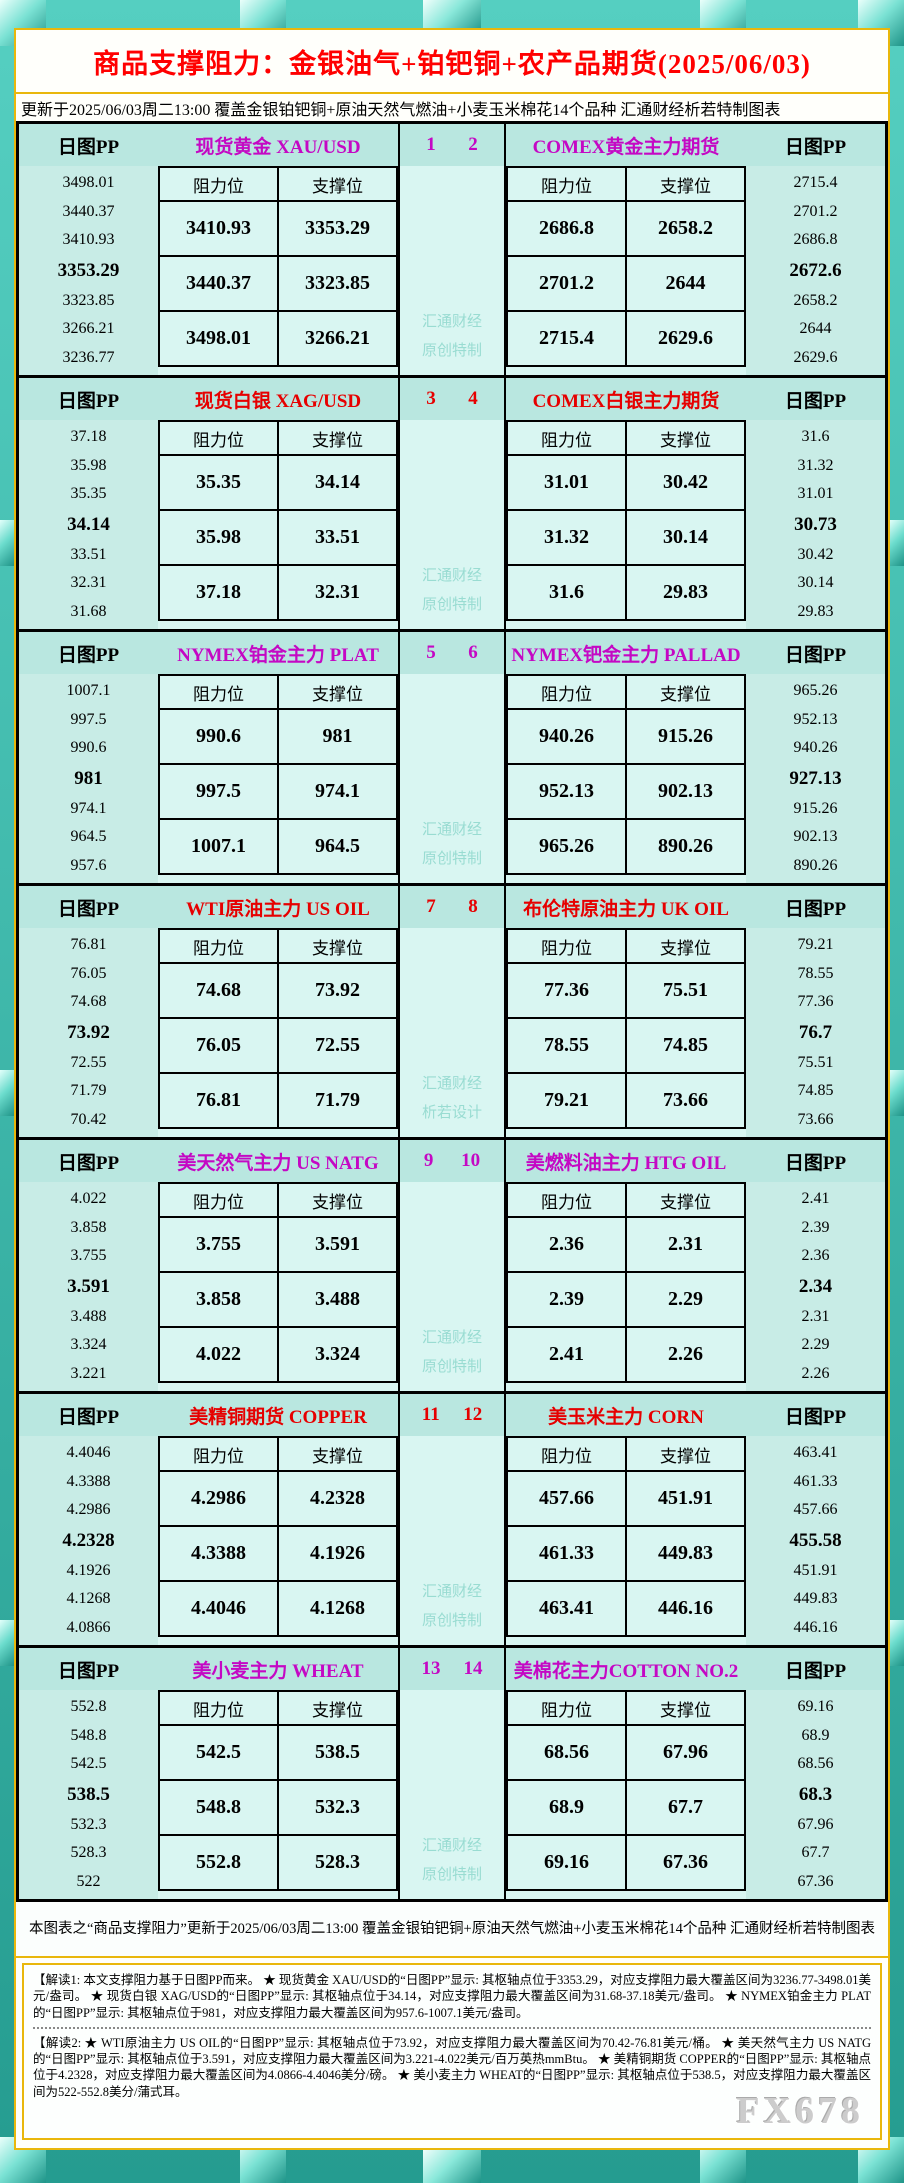 Image resolution: width=904 pixels, height=2183 pixels. Describe the element at coordinates (218, 228) in the screenshot. I see `resistance-value: 3410.93` at that location.